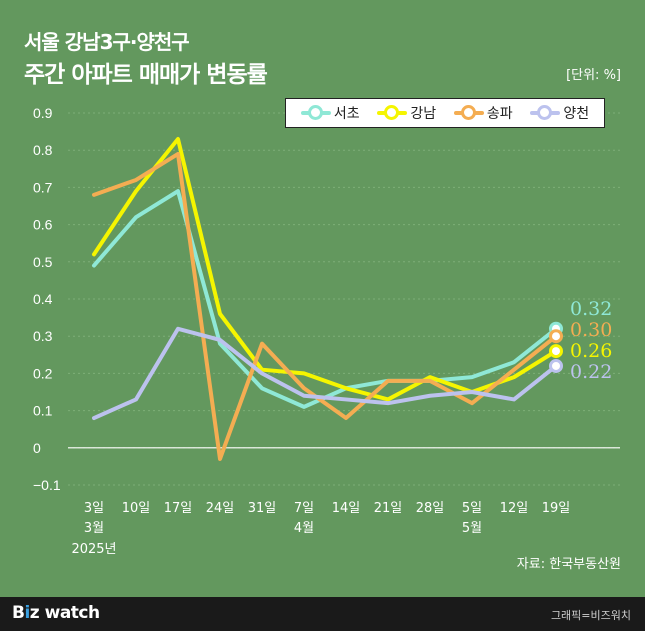  What do you see at coordinates (468, 112) in the screenshot?
I see `legend-swatch-songpa` at bounding box center [468, 112].